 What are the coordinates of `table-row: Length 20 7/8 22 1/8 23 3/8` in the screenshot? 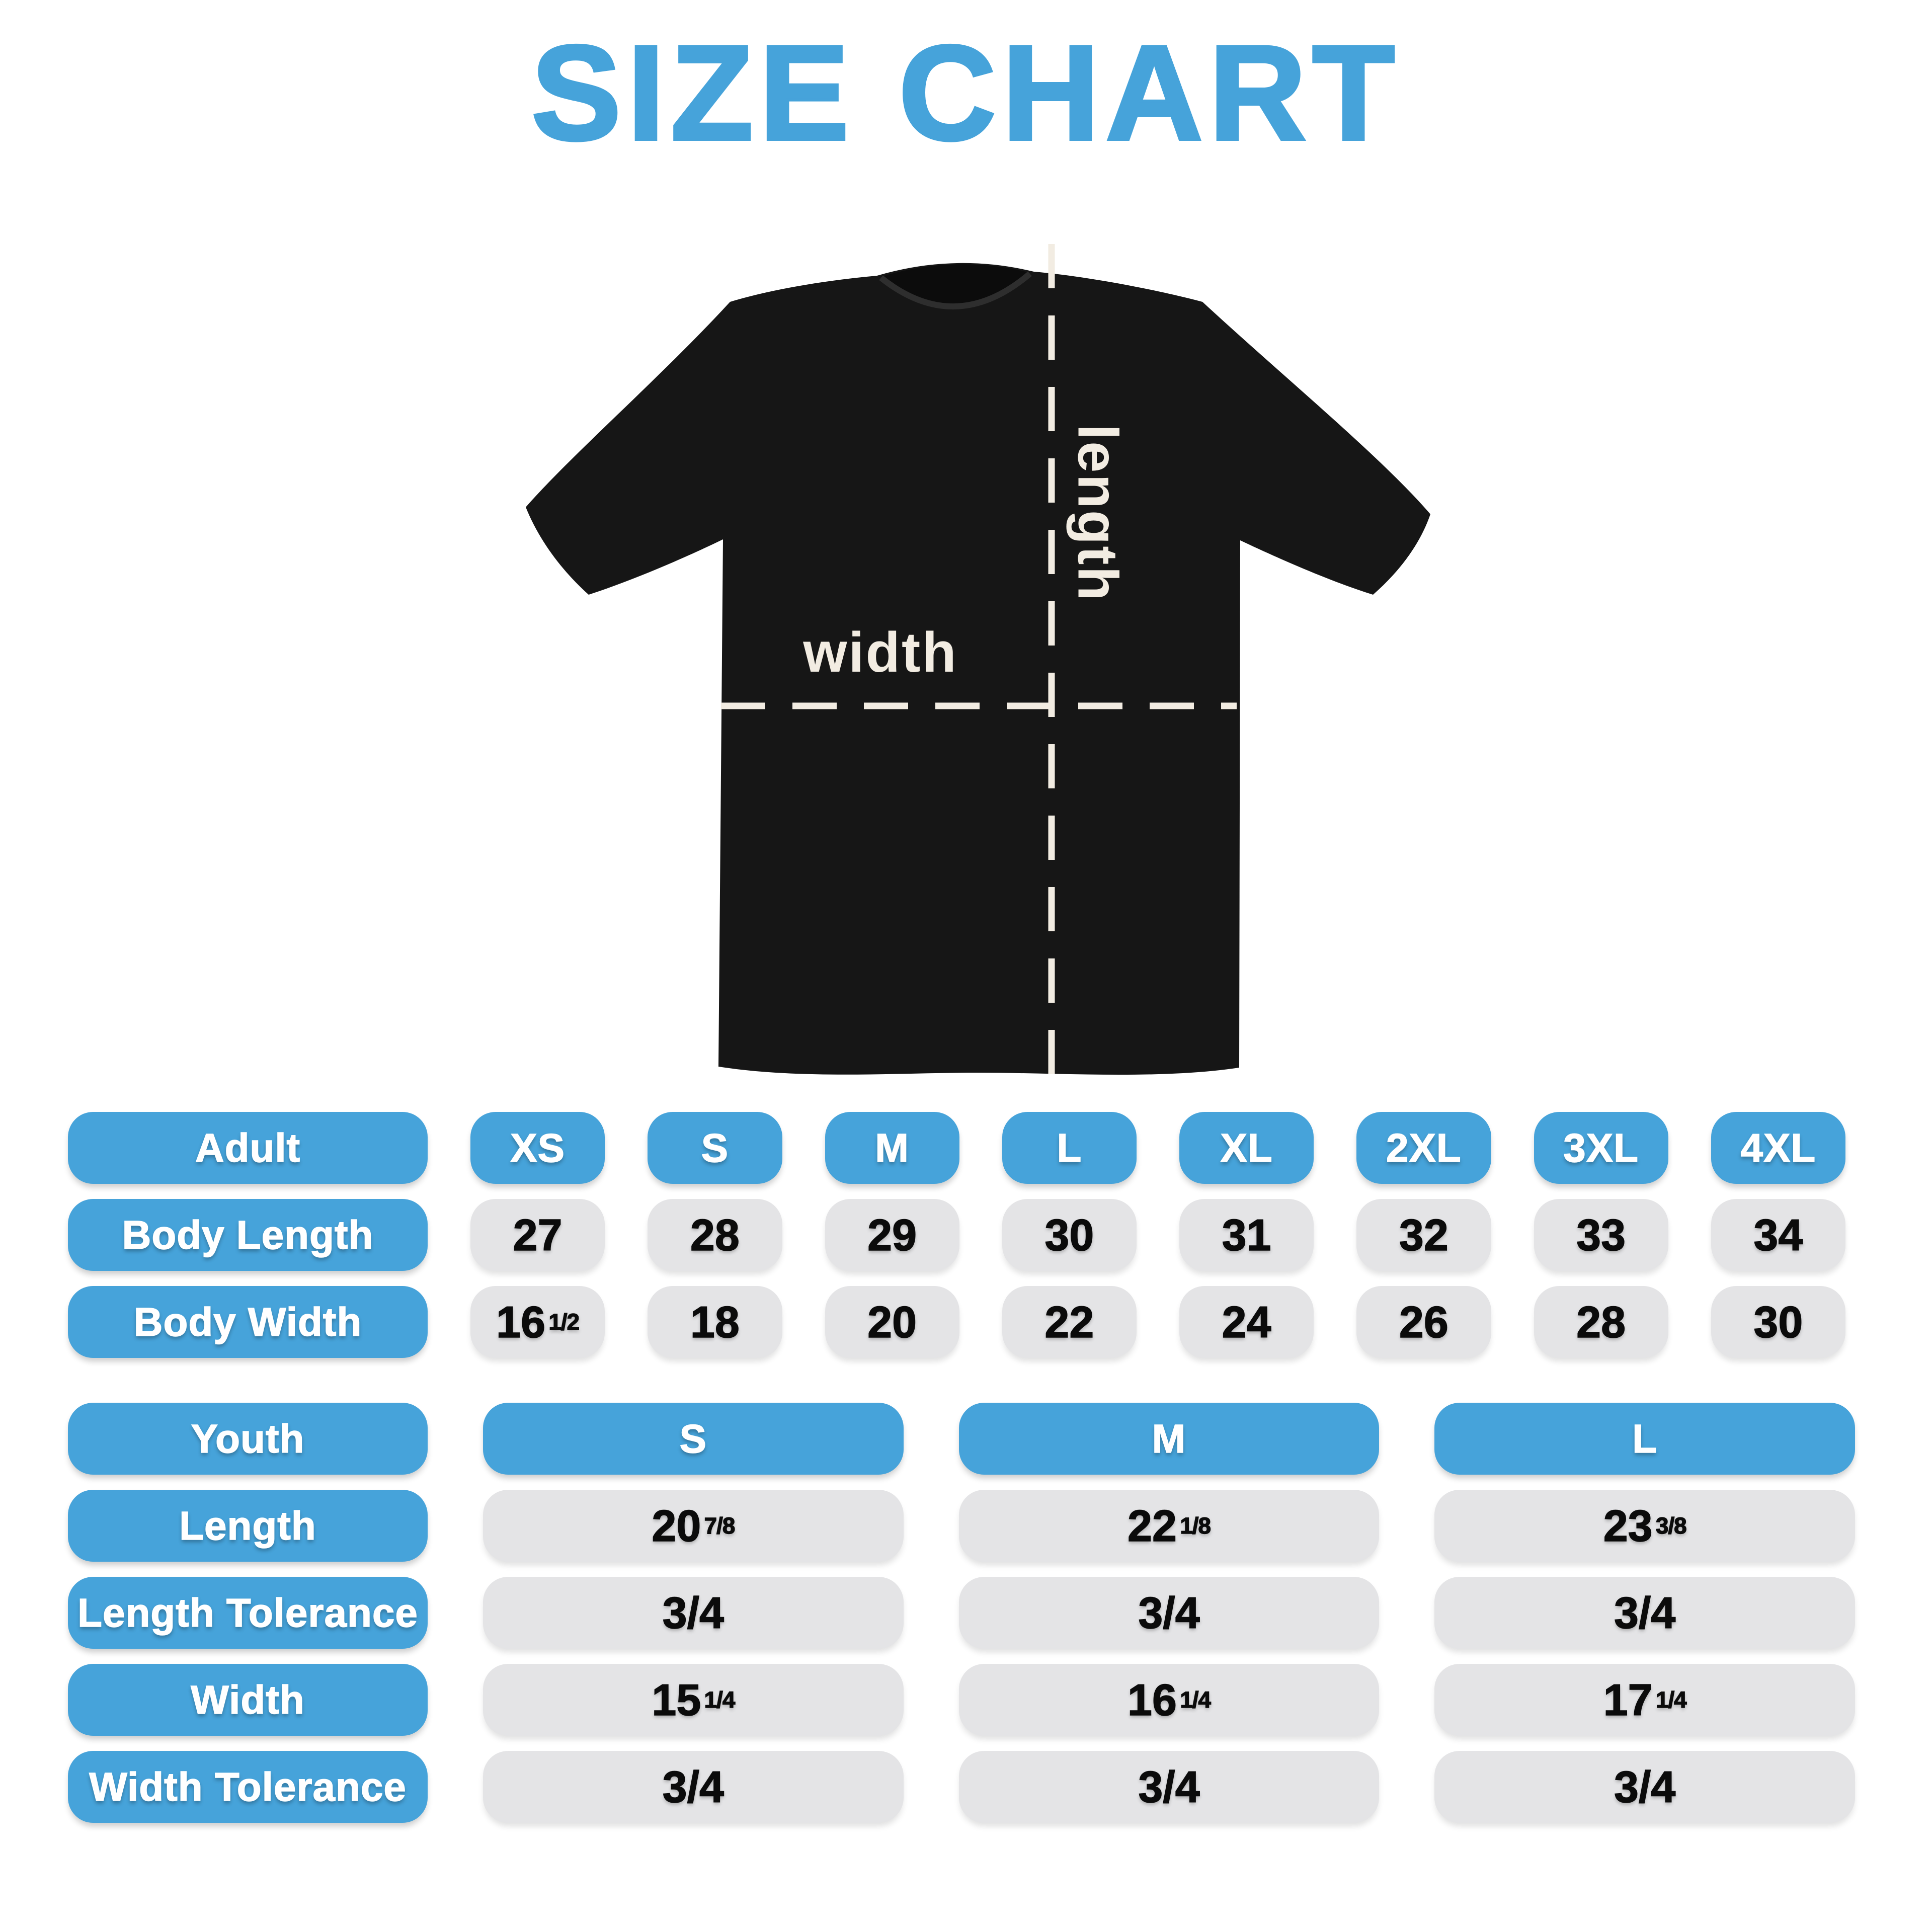 It's located at (962, 1526).